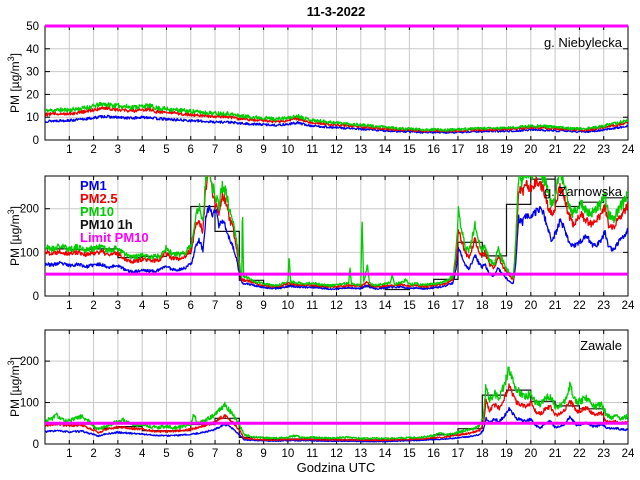  Describe the element at coordinates (582, 191) in the screenshot. I see `station-label-zarnowska: g. Zarnowska` at that location.